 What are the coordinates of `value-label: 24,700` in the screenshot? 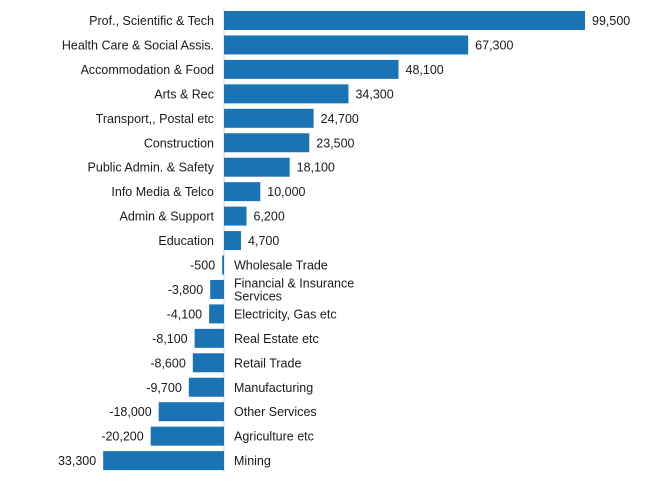 It's located at (340, 119).